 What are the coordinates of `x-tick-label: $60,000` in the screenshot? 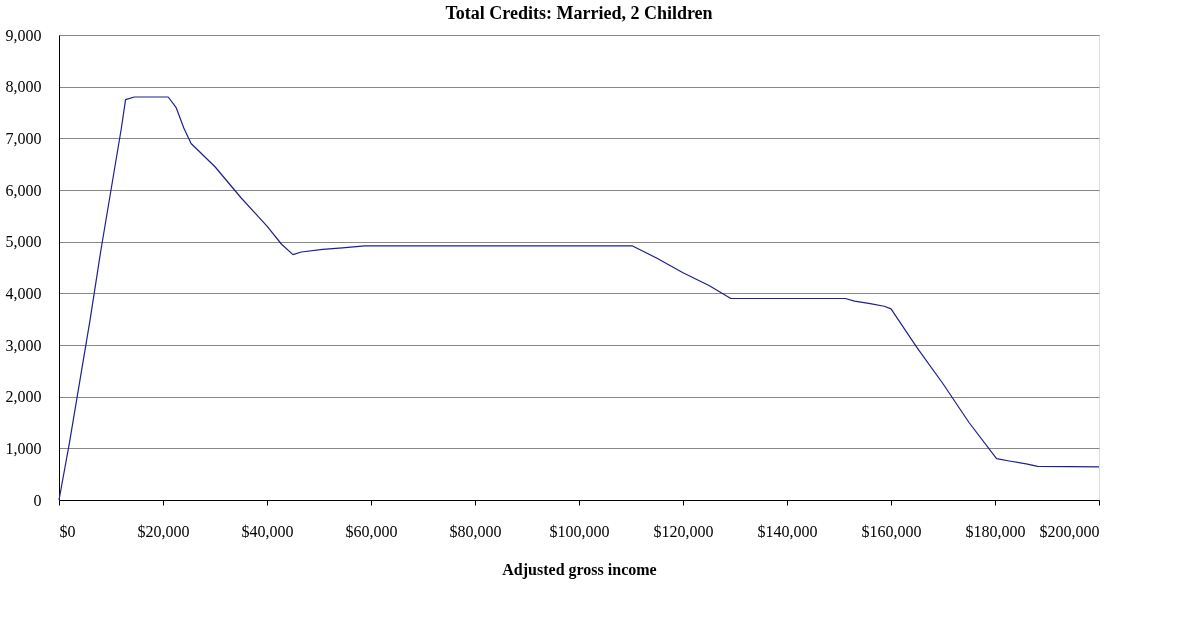 It's located at (371, 531).